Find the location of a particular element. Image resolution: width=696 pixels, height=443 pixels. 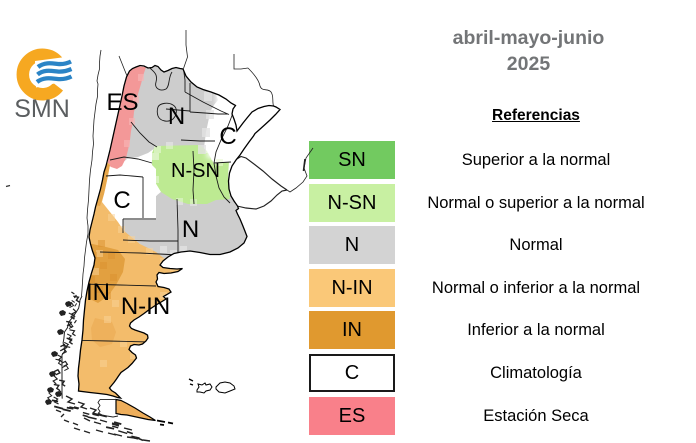

svg-text: ES is located at coordinates (122, 102).